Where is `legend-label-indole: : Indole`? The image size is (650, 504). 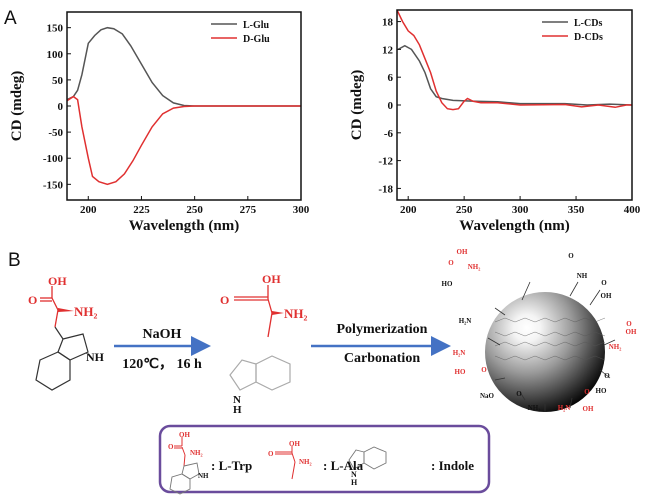
legend-label-indole: : Indole is located at coordinates (452, 465).